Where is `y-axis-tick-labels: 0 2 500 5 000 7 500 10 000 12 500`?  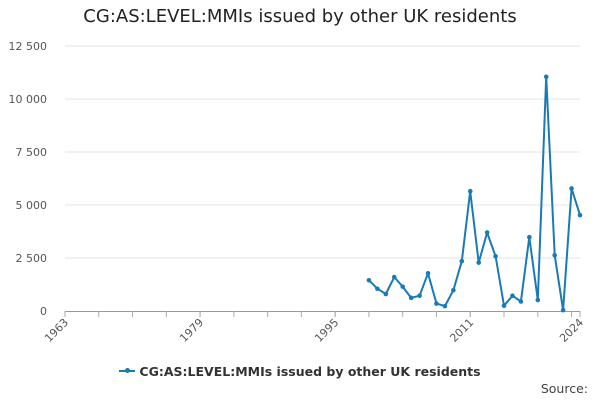 y-axis-tick-labels: 0 2 500 5 000 7 500 10 000 12 500 is located at coordinates (28, 179).